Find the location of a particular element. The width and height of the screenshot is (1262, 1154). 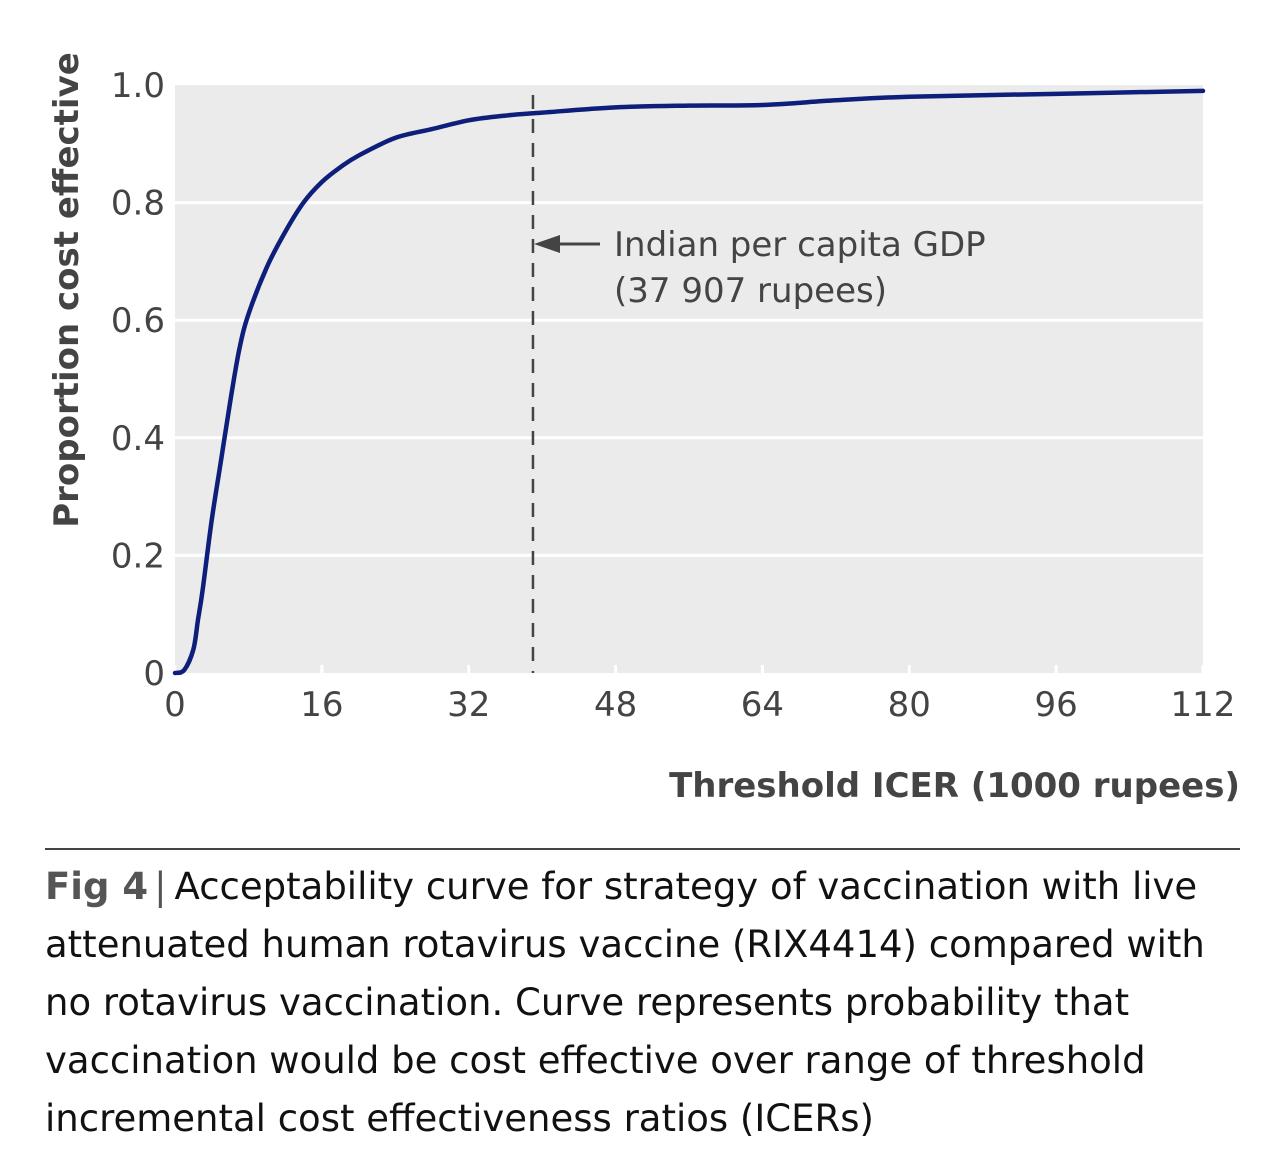

x-tick-label: 96 is located at coordinates (1056, 705).